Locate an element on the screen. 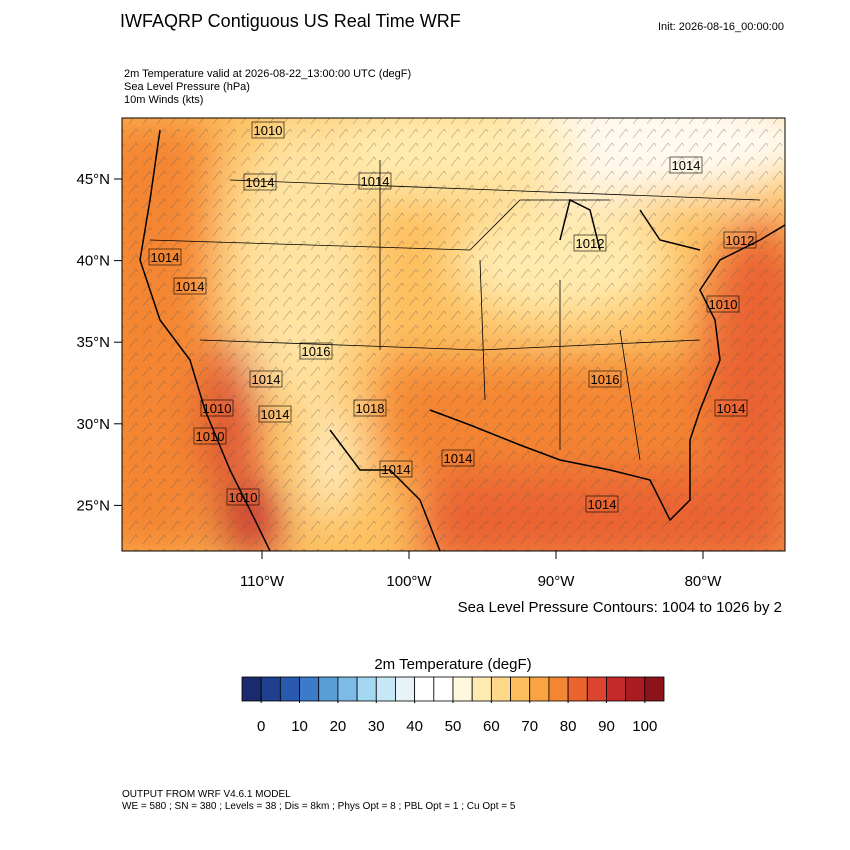 The image size is (850, 850). colorbar-title: 2m Temperature (degF) is located at coordinates (452, 664).